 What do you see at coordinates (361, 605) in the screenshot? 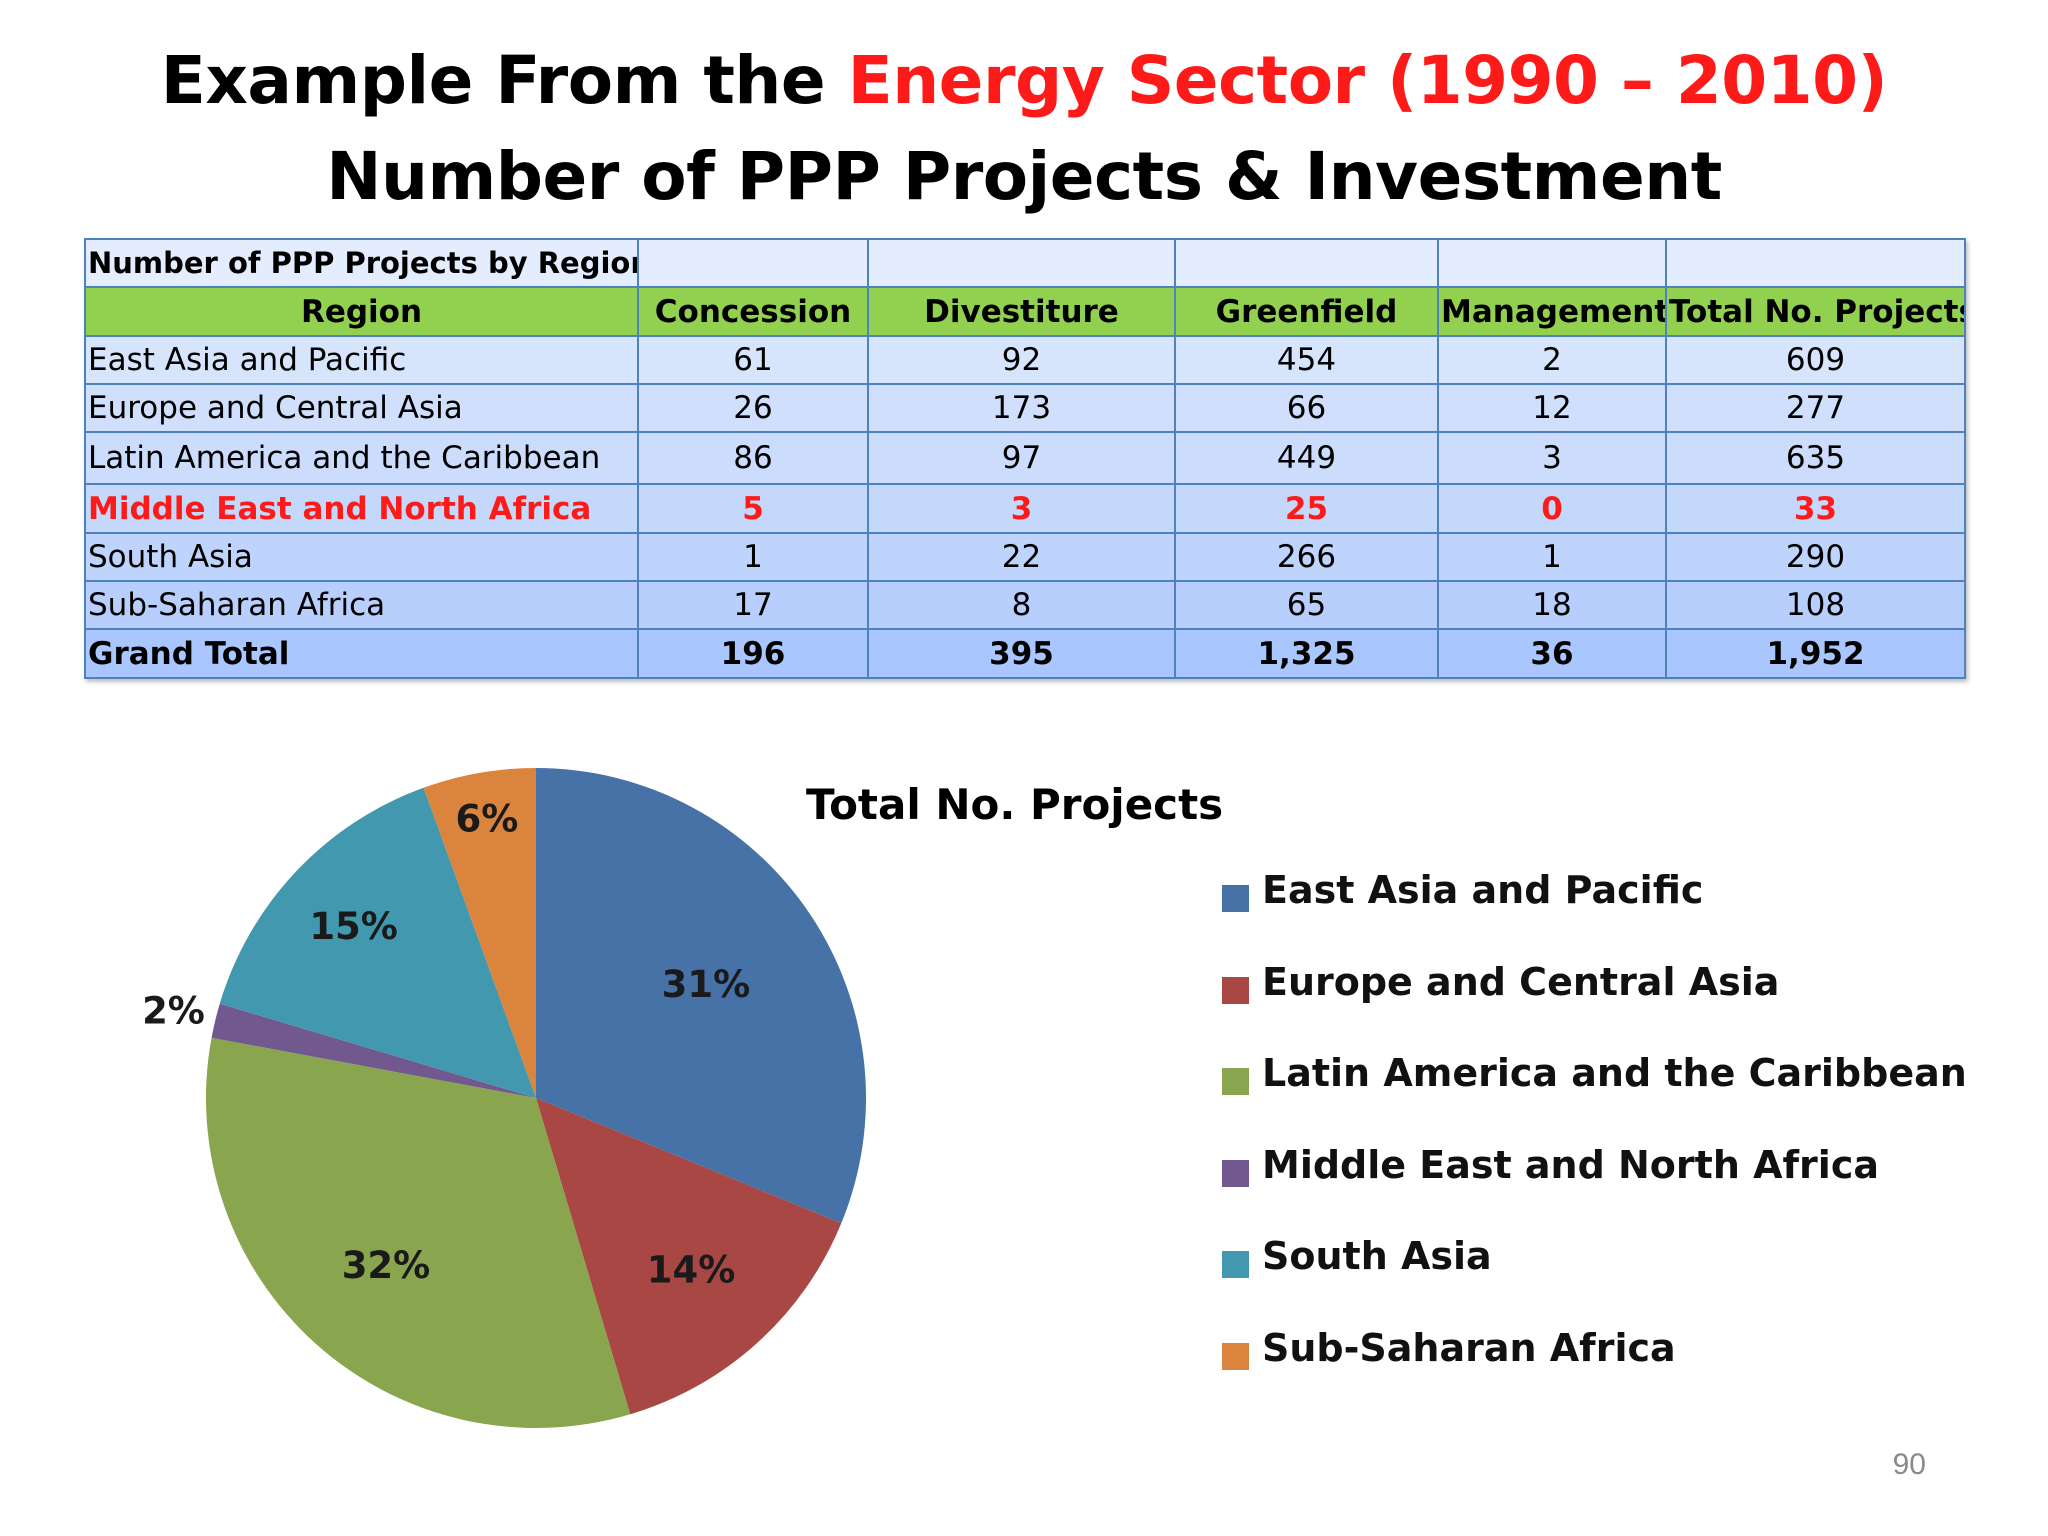
I see `region-cell: Sub-Saharan Africa` at bounding box center [361, 605].